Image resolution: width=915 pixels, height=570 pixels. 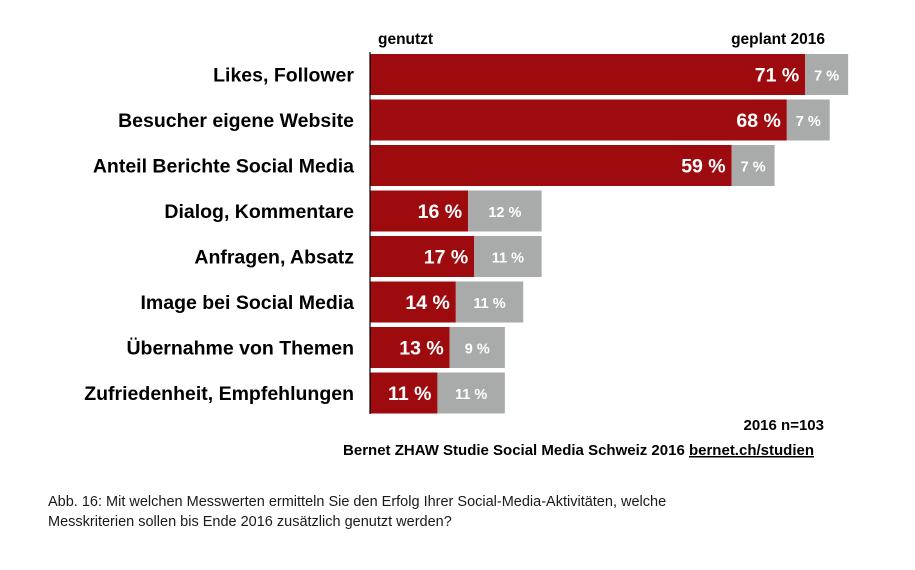 I want to click on value-label-planned: 12 %, so click(x=504, y=213).